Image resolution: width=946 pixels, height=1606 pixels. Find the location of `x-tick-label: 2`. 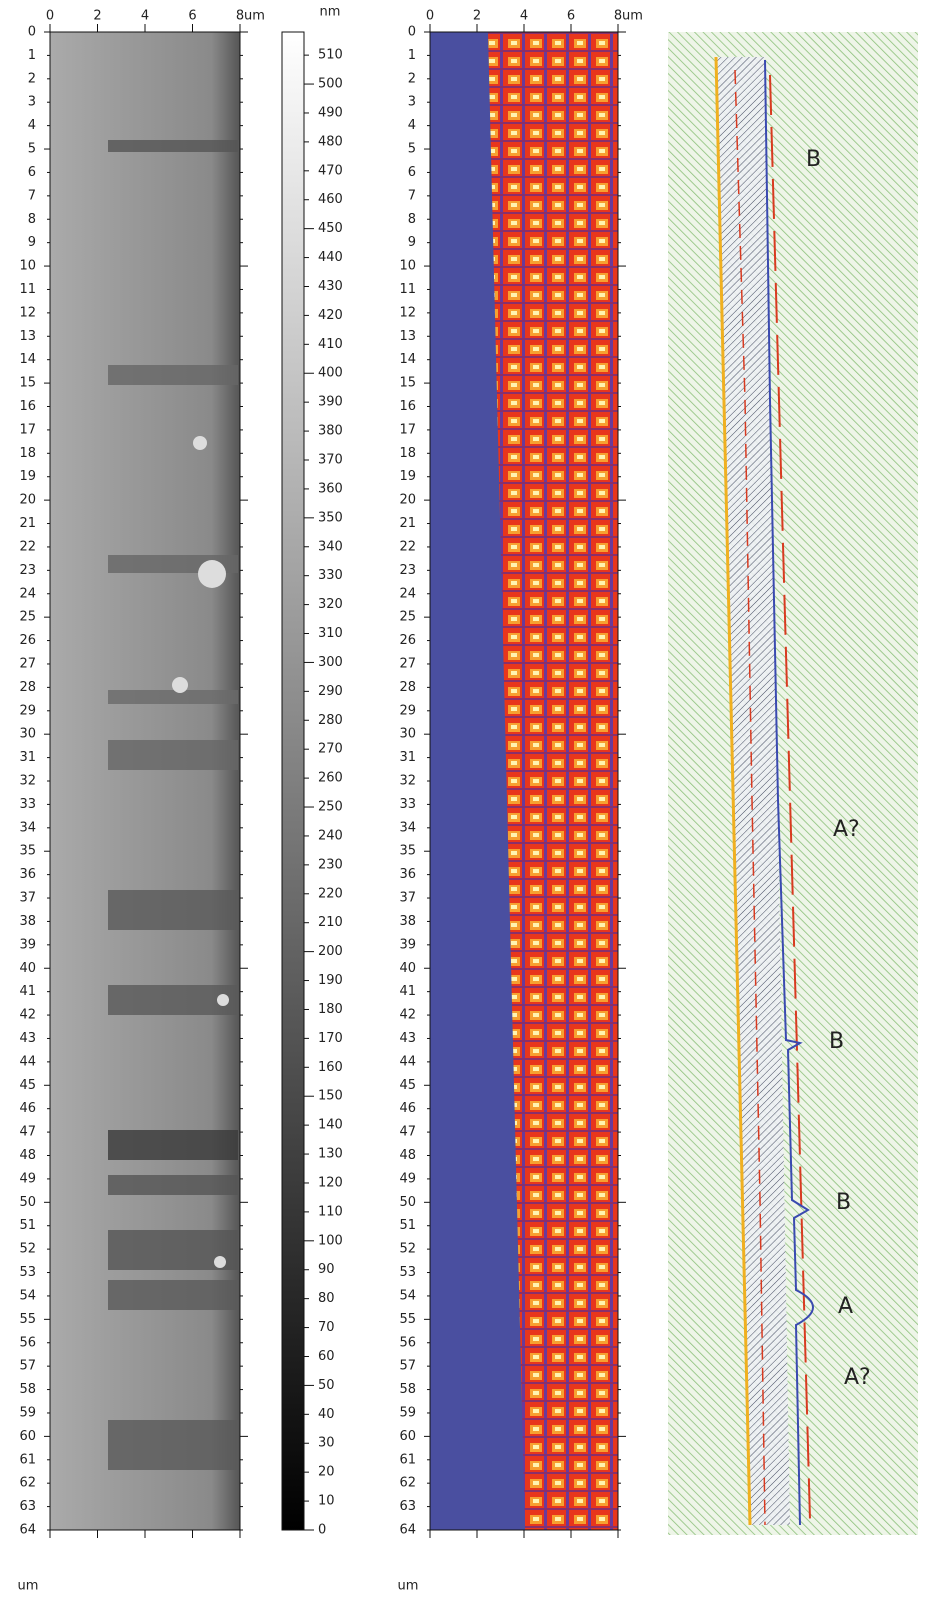

x-tick-label: 2 is located at coordinates (97, 16).